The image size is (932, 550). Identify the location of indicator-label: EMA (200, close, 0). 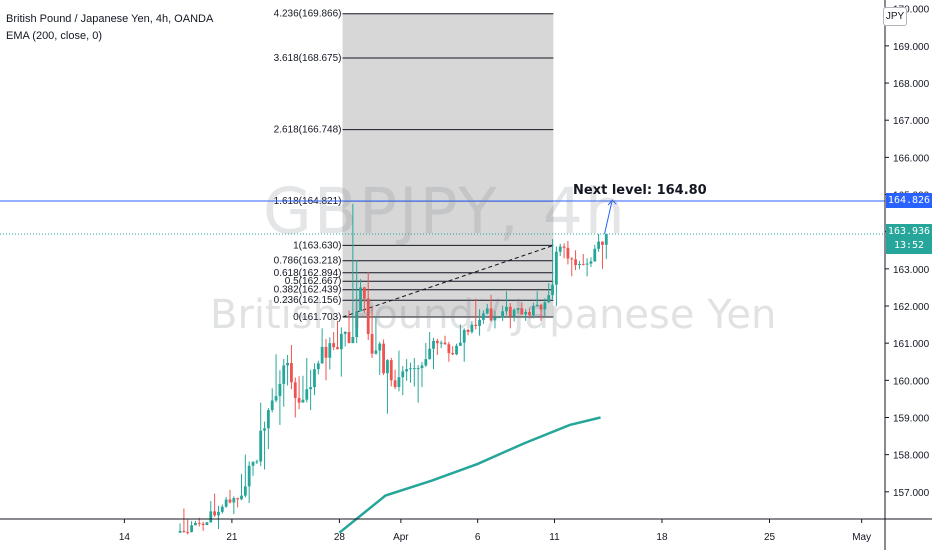
(54, 36).